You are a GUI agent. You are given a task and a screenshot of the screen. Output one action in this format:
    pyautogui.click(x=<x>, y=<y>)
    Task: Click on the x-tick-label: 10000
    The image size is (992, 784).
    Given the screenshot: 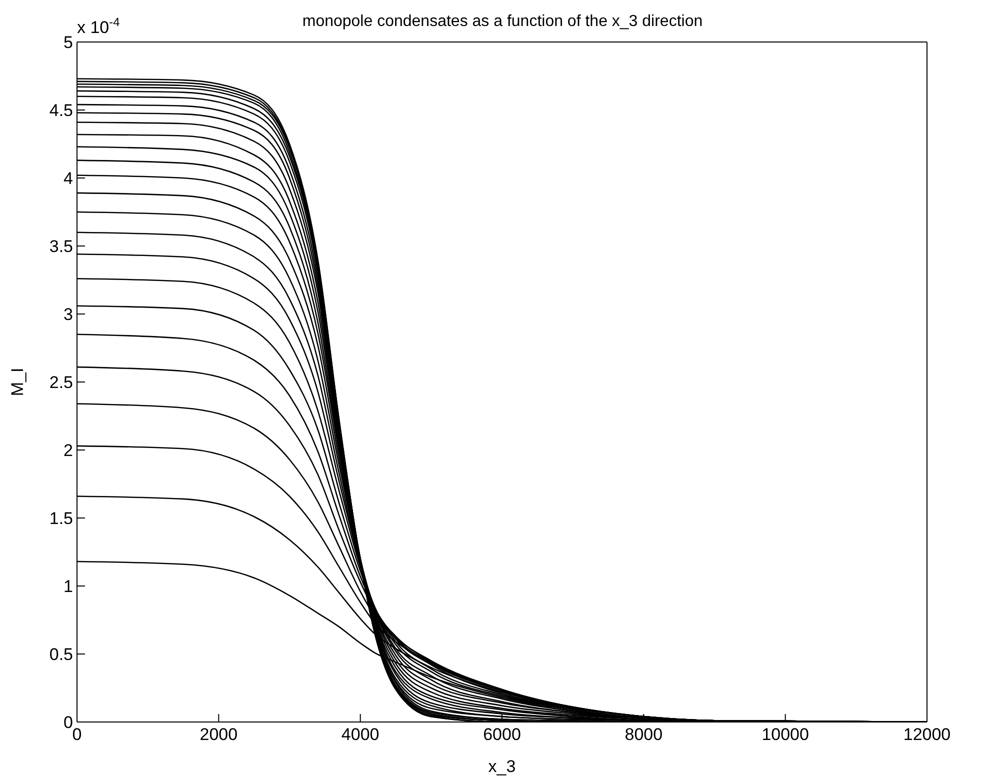 What is the action you would take?
    pyautogui.click(x=785, y=734)
    